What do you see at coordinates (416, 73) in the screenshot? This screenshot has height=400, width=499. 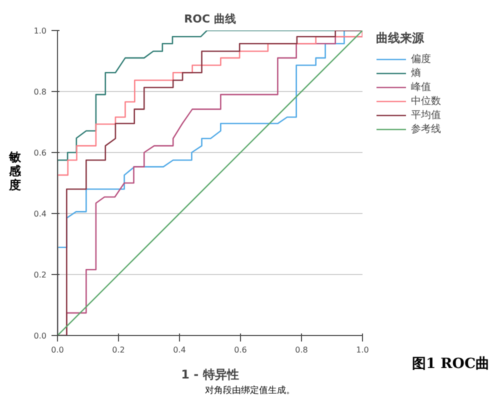 I see `legend-label: 熵` at bounding box center [416, 73].